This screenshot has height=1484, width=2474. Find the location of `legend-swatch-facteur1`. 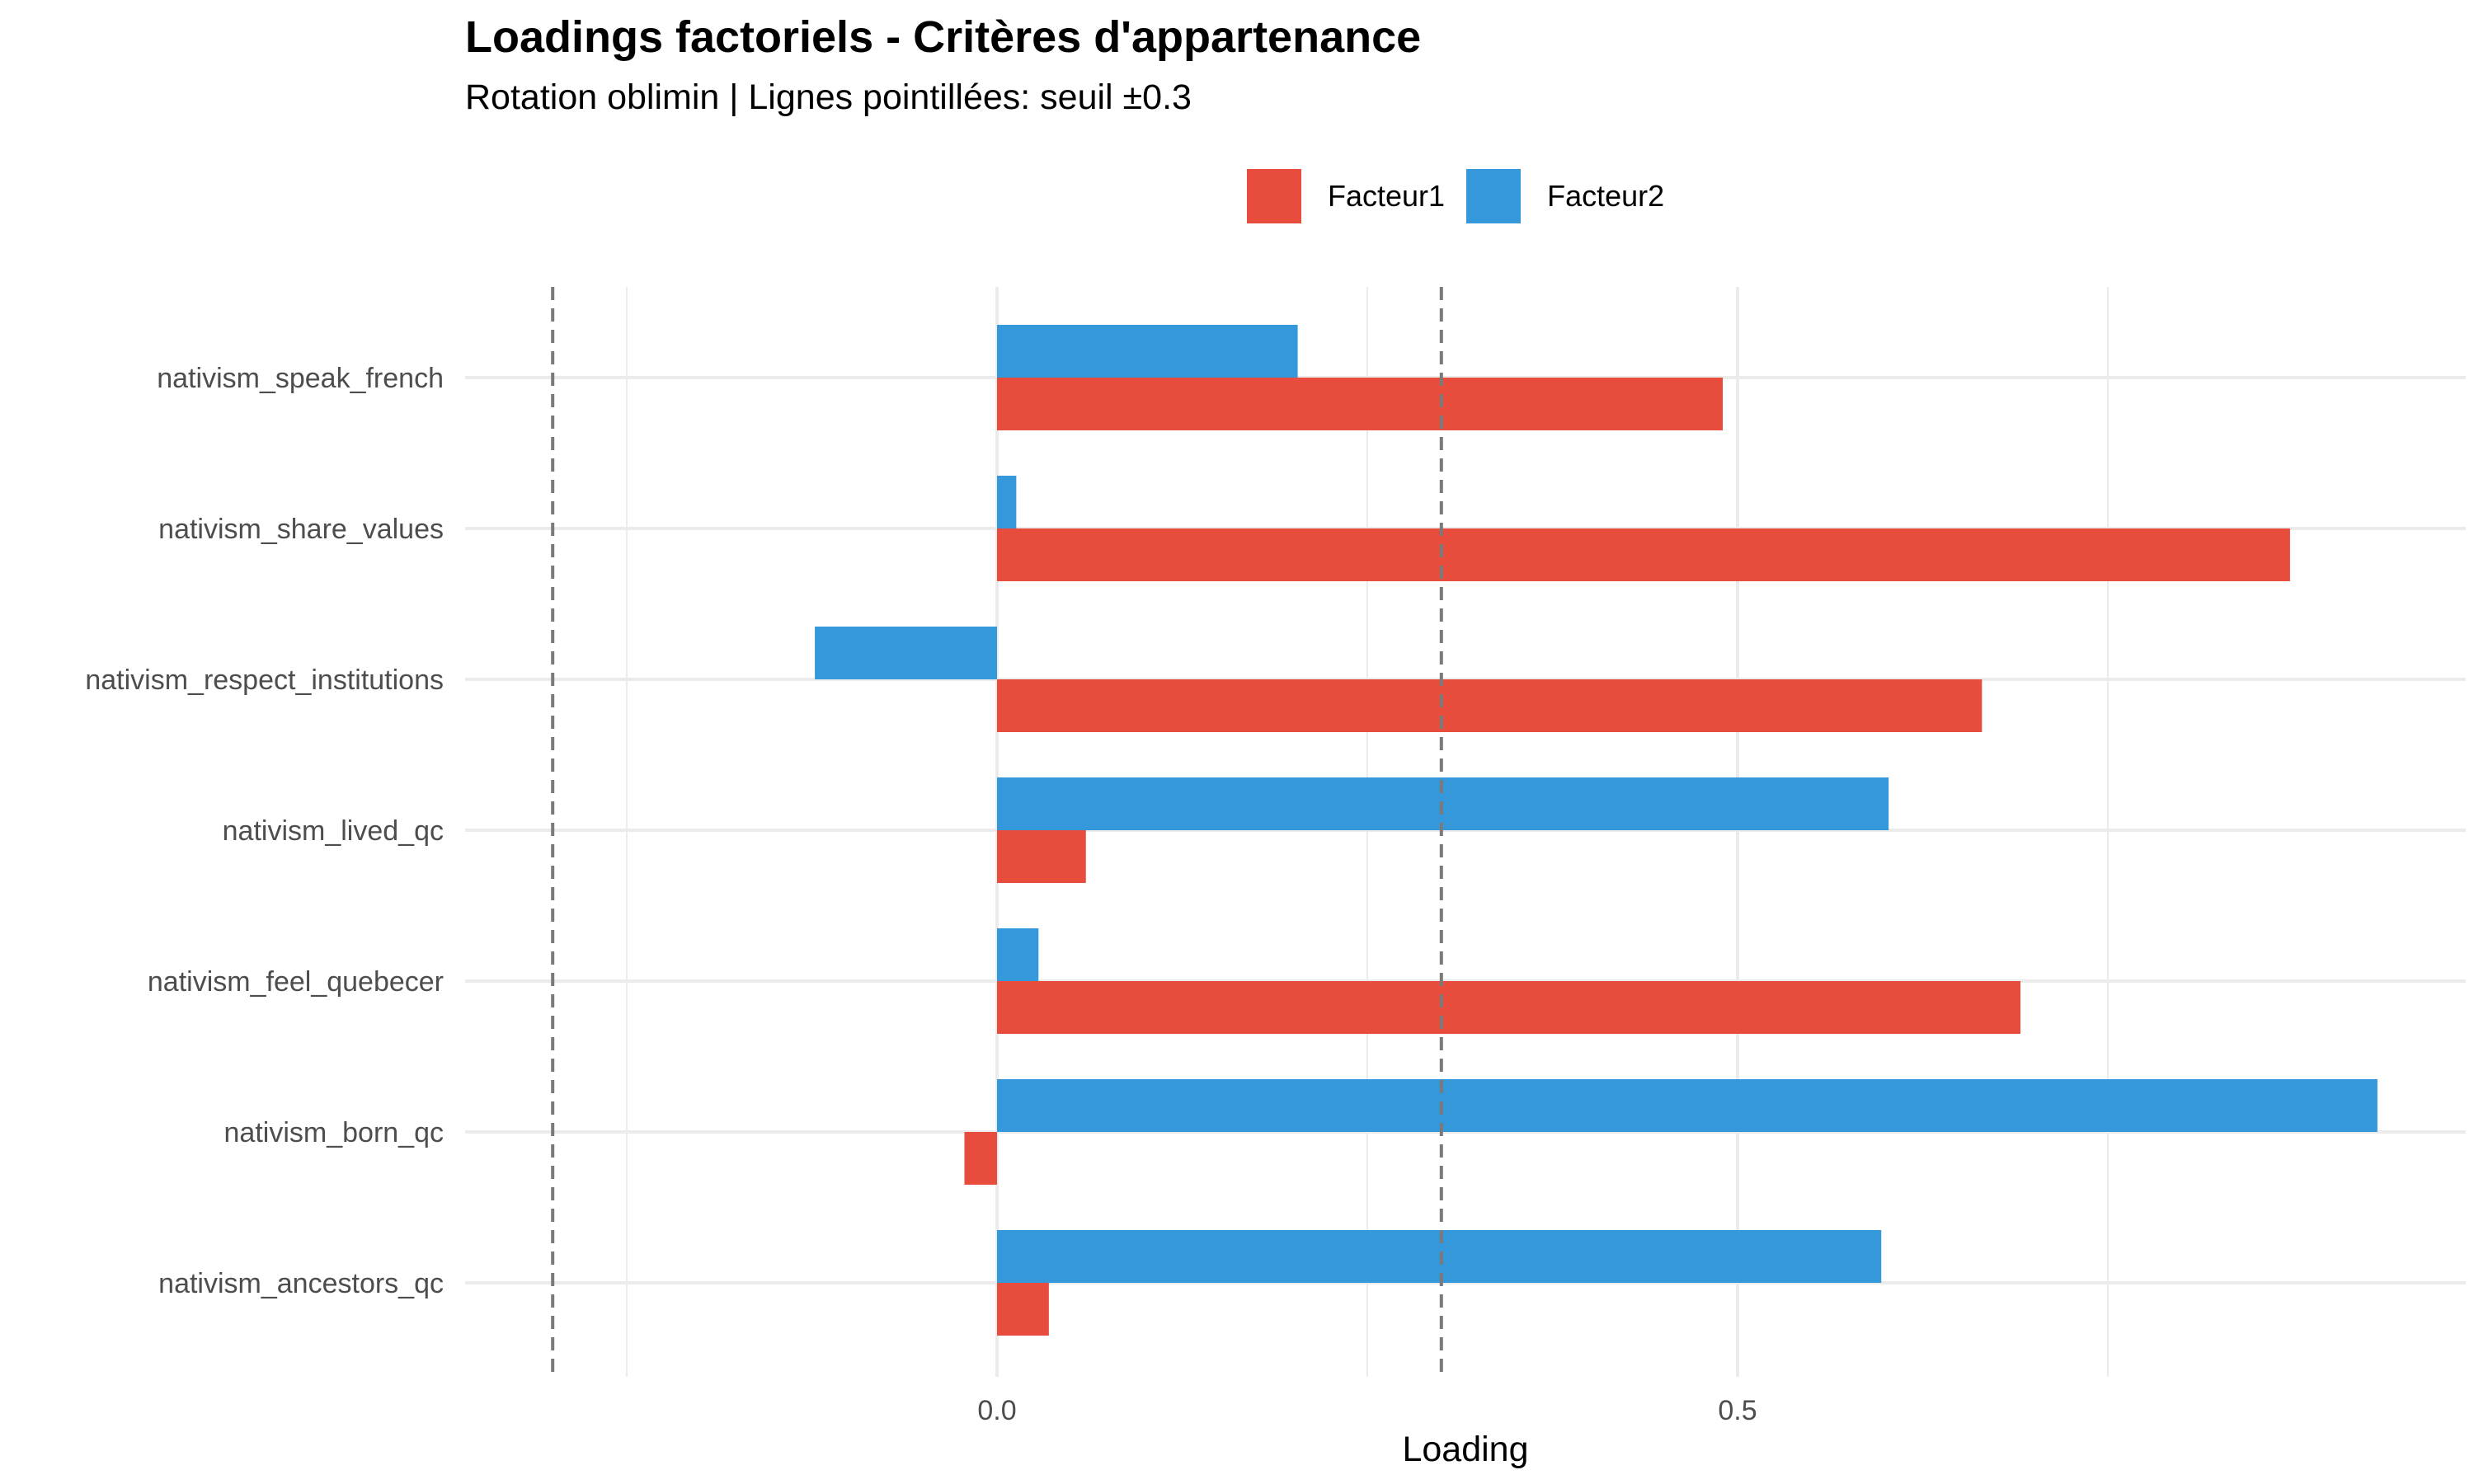

legend-swatch-facteur1 is located at coordinates (1274, 196).